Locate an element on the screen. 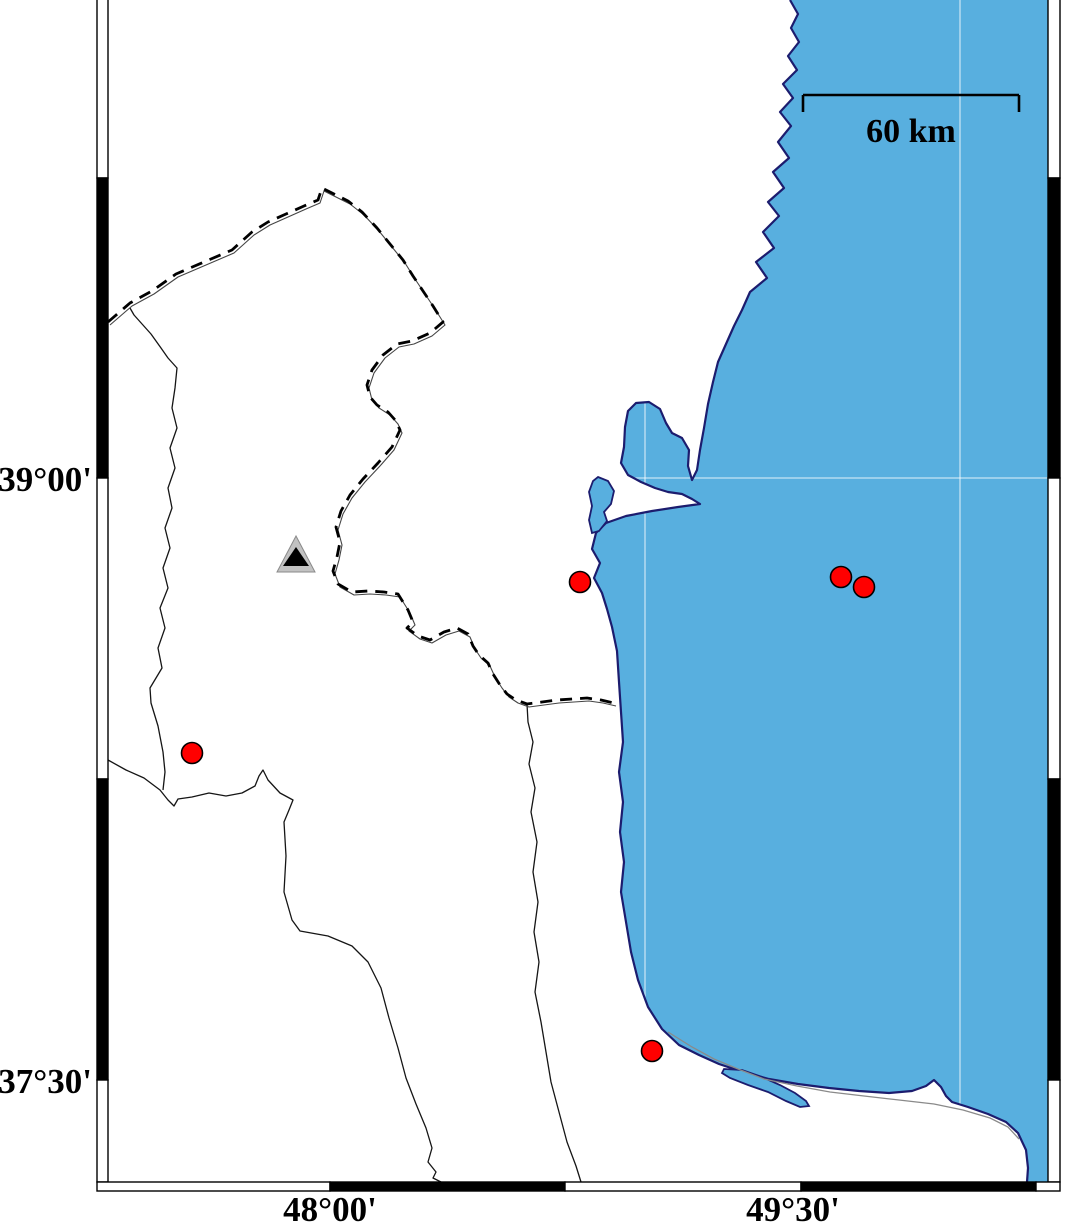 This screenshot has width=1066, height=1229. province-line-southwest is located at coordinates (274, 971).